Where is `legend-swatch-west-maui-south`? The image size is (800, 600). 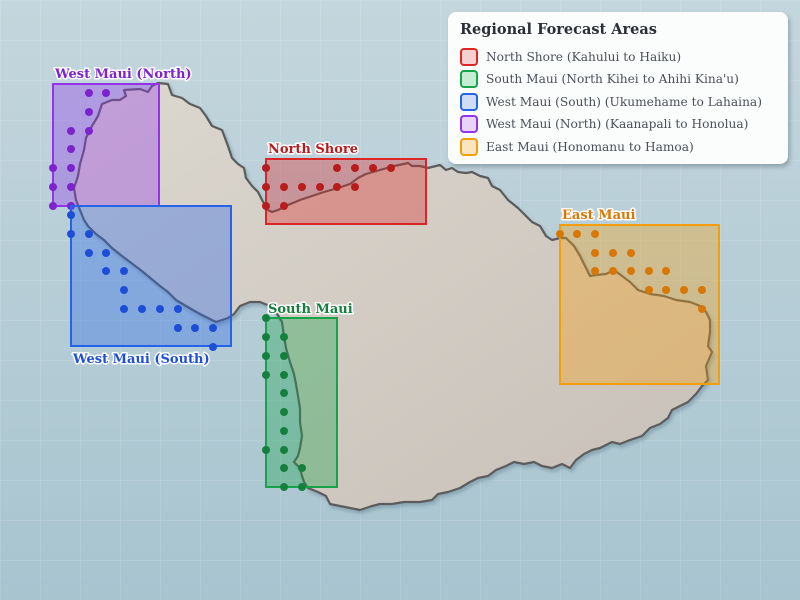
legend-swatch-west-maui-south is located at coordinates (469, 101).